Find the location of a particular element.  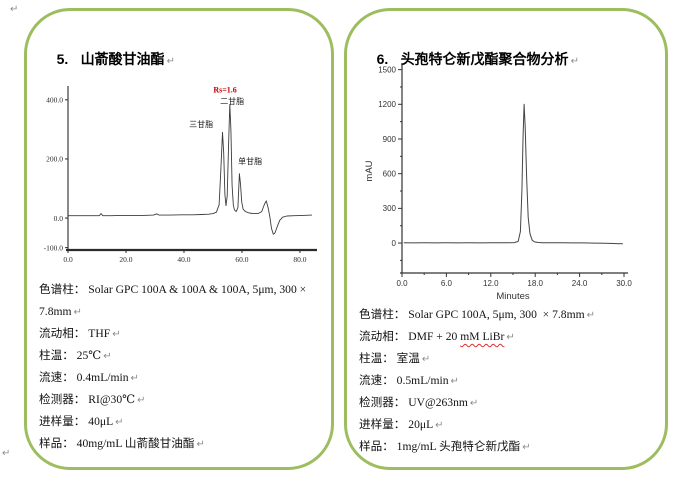

section-title-right: 6. 头孢特仑新戊酯聚合物分析 ↵ is located at coordinates (470, 59).